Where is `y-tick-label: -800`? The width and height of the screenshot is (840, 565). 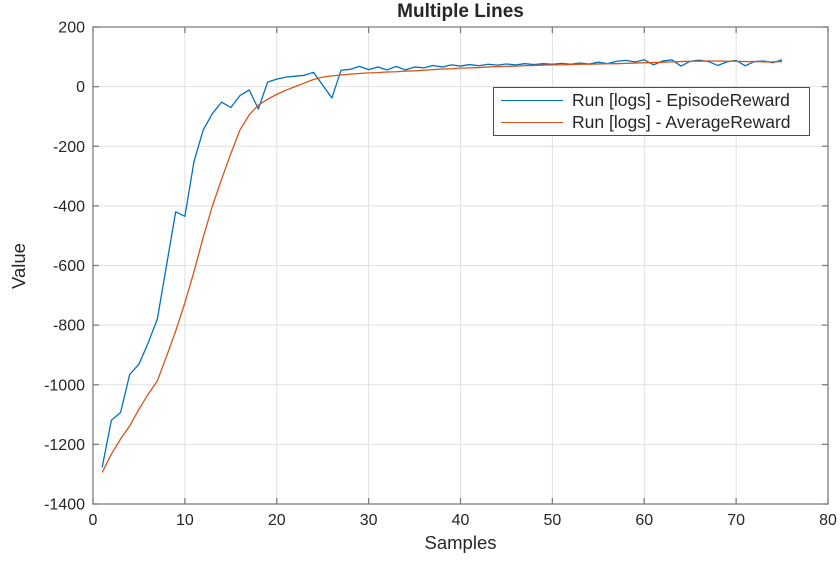 y-tick-label: -800 is located at coordinates (69, 326).